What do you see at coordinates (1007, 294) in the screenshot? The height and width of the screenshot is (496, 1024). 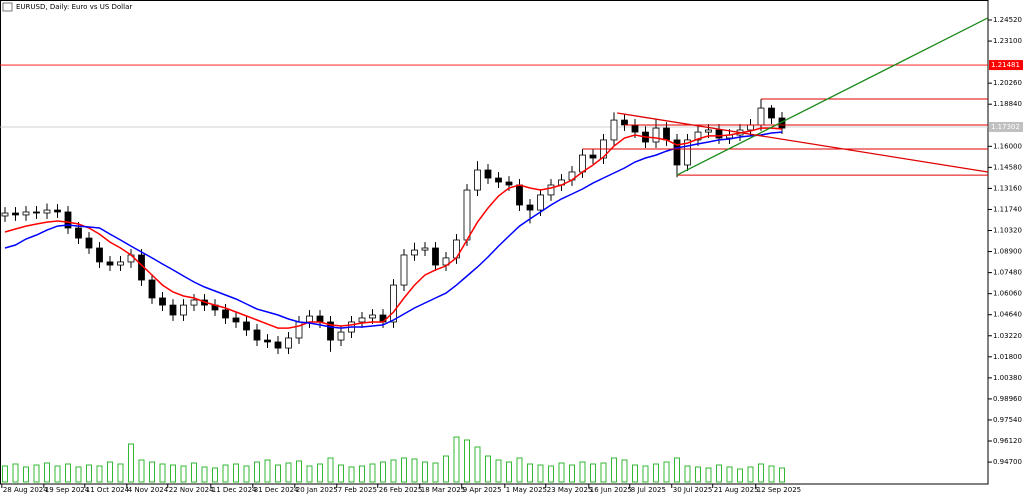 I see `y-tick-label: 1.06060` at bounding box center [1007, 294].